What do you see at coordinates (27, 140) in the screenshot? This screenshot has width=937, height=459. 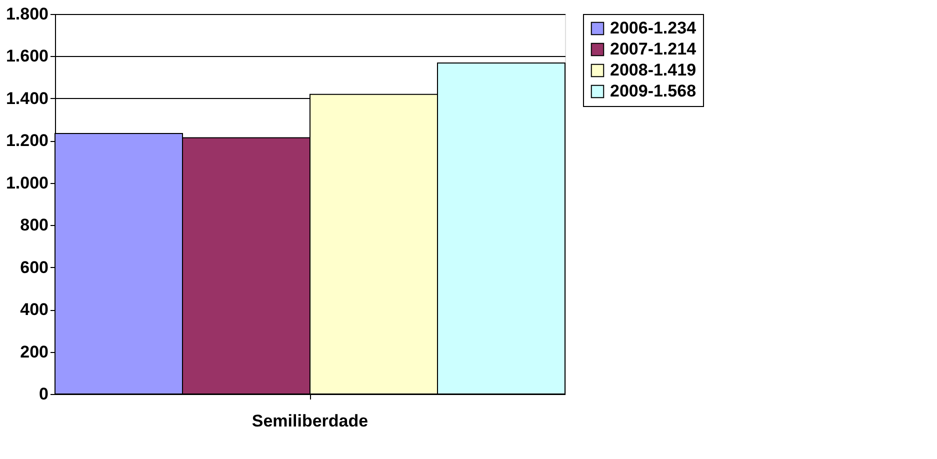 I see `y-tick-label: 1.200` at bounding box center [27, 140].